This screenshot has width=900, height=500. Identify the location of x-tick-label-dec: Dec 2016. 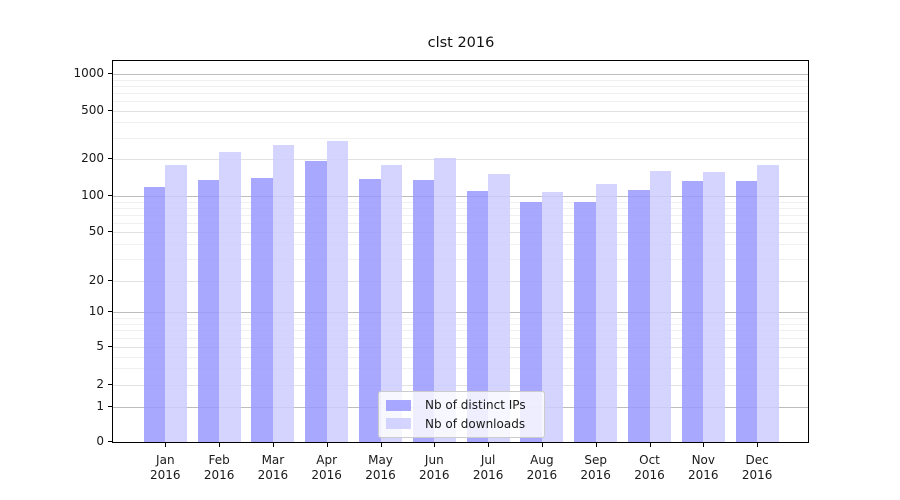
(757, 468).